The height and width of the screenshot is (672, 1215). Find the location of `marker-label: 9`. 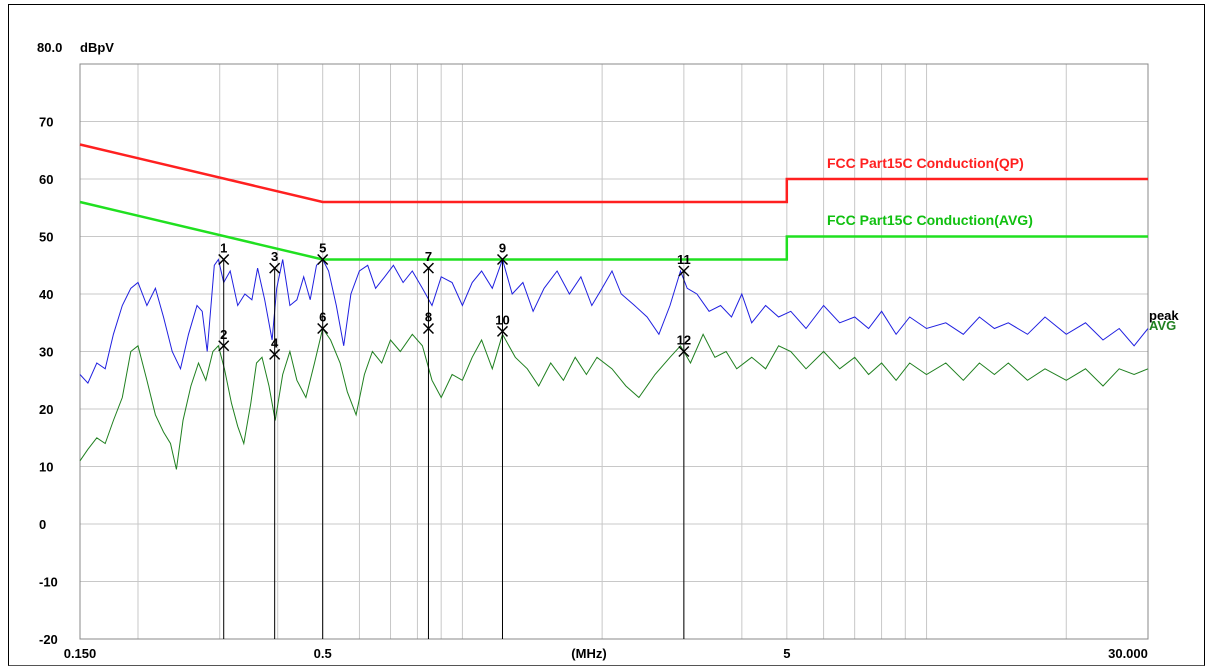

marker-label: 9 is located at coordinates (502, 248).